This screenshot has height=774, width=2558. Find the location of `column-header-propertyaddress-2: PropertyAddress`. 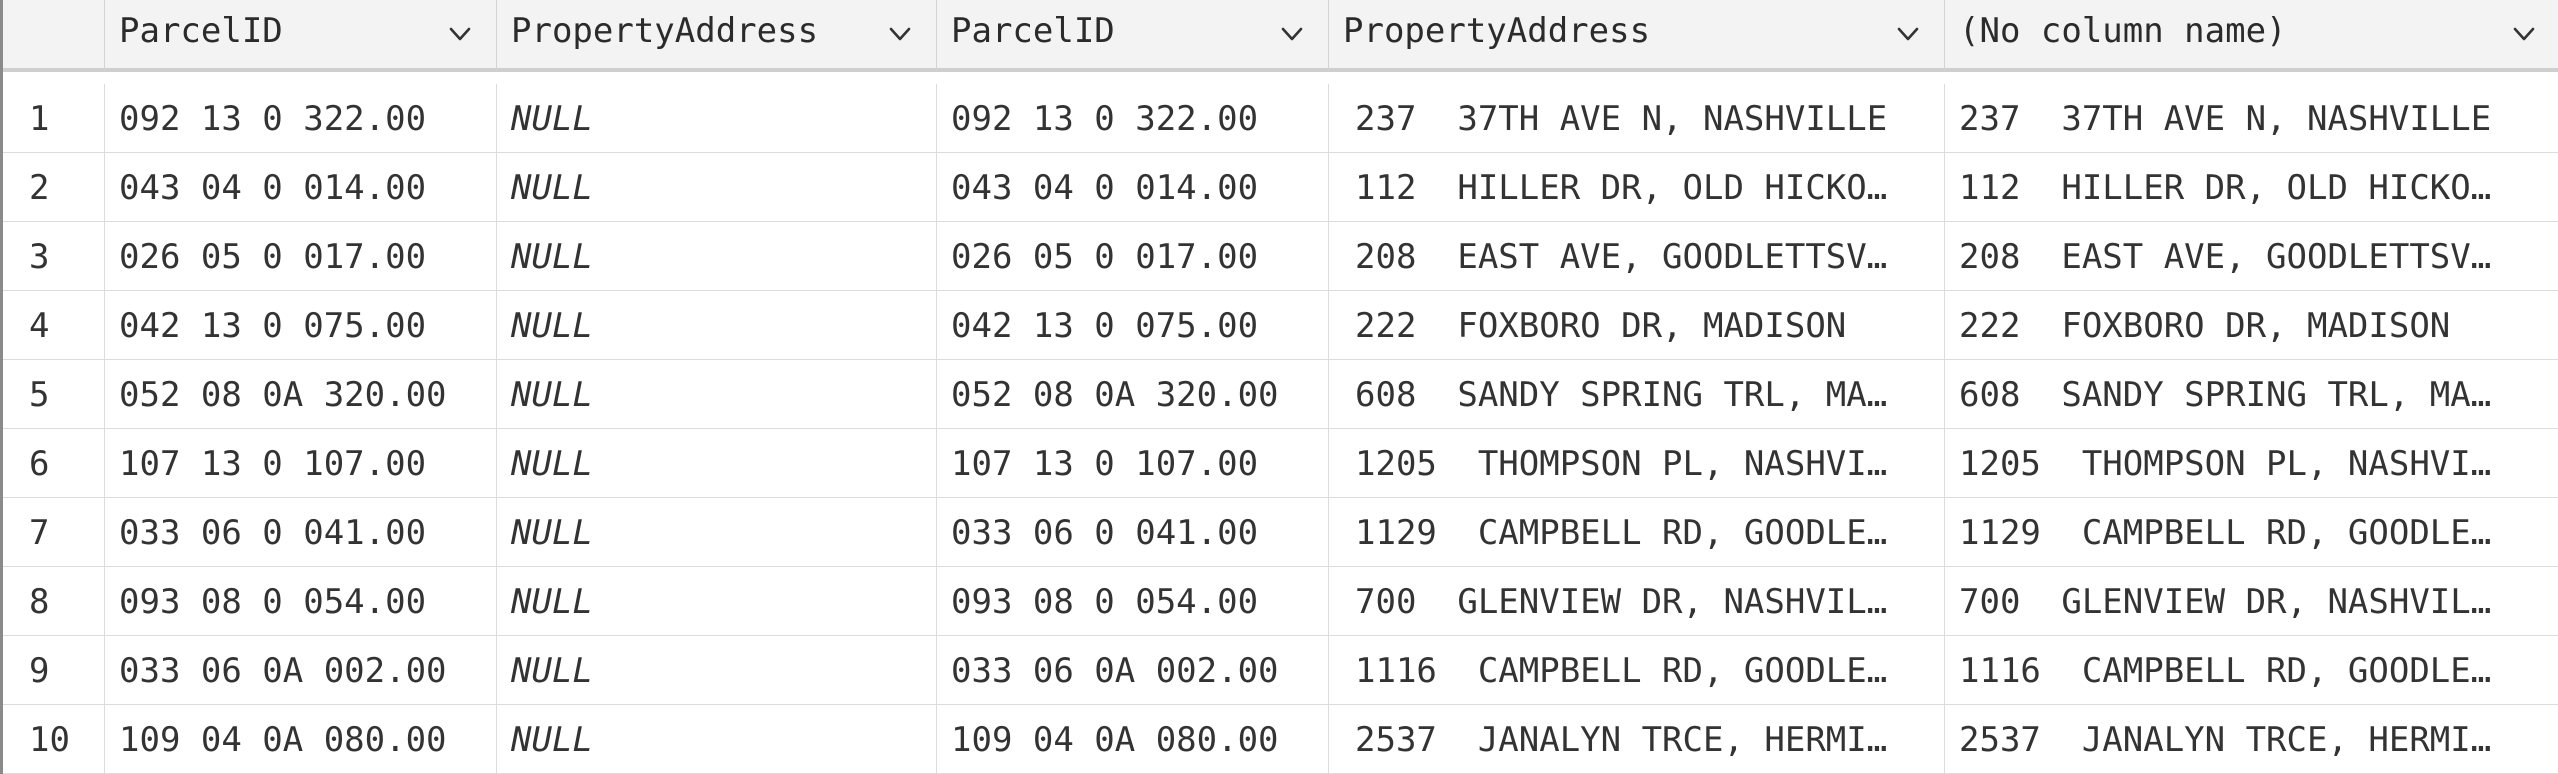

column-header-propertyaddress-2: PropertyAddress is located at coordinates (1637, 36).